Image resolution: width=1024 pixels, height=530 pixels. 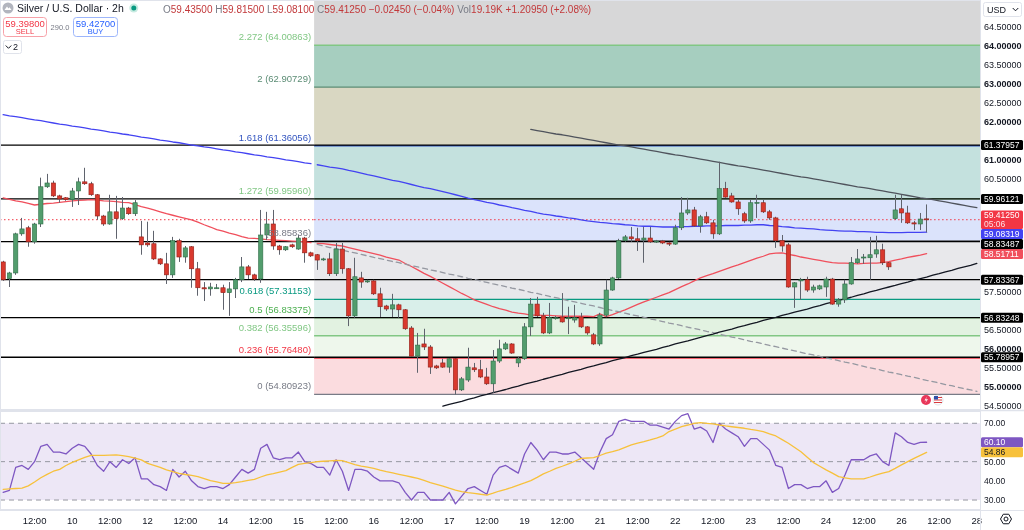 What do you see at coordinates (223, 521) in the screenshot?
I see `x-tick-label: 14` at bounding box center [223, 521].